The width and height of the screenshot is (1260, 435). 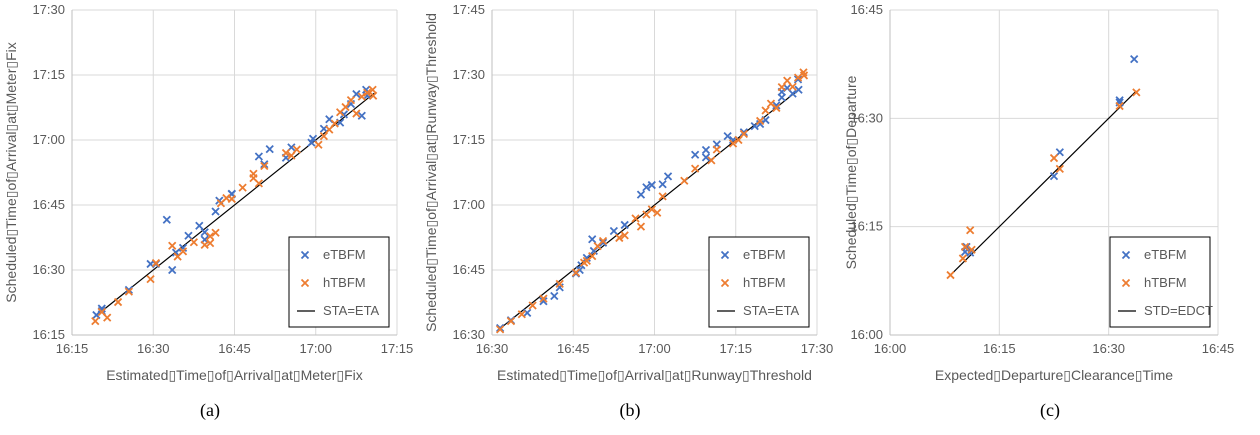 What do you see at coordinates (468, 9) in the screenshot?
I see `y-tick-label: 17:45` at bounding box center [468, 9].